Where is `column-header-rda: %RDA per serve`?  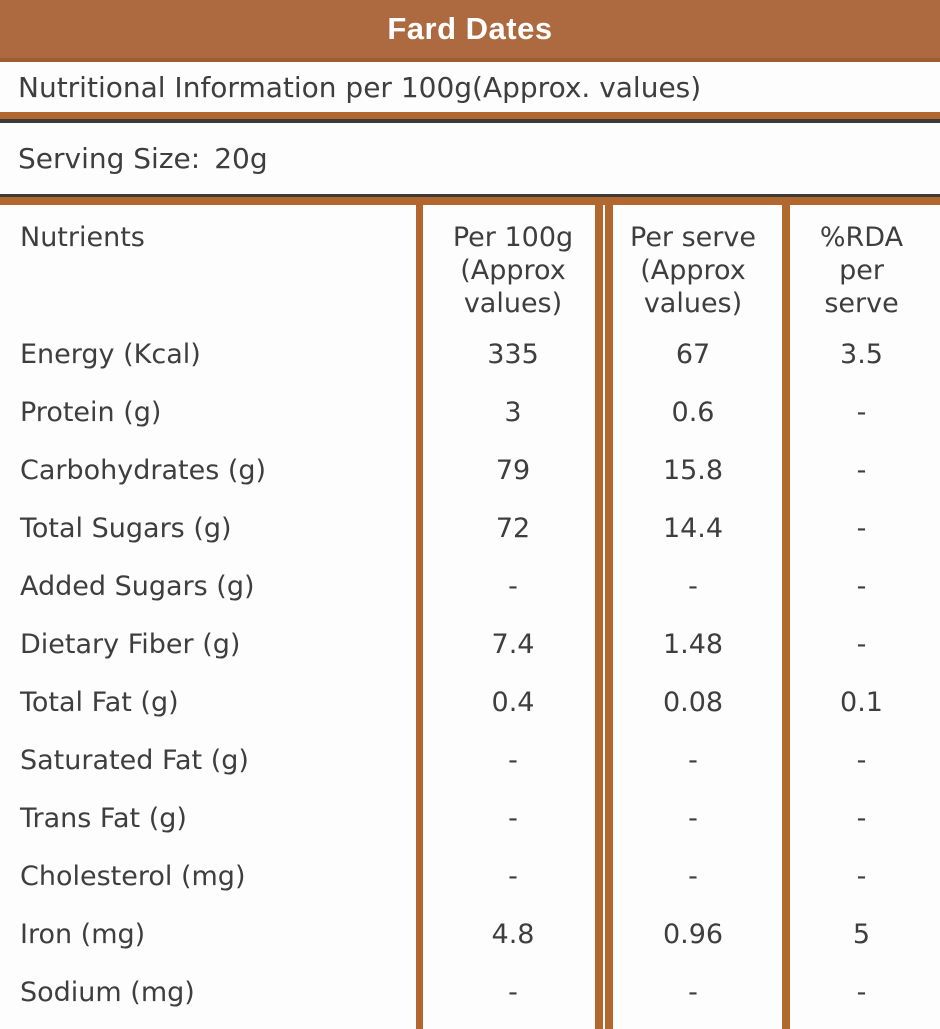
column-header-rda: %RDA per serve is located at coordinates (861, 270).